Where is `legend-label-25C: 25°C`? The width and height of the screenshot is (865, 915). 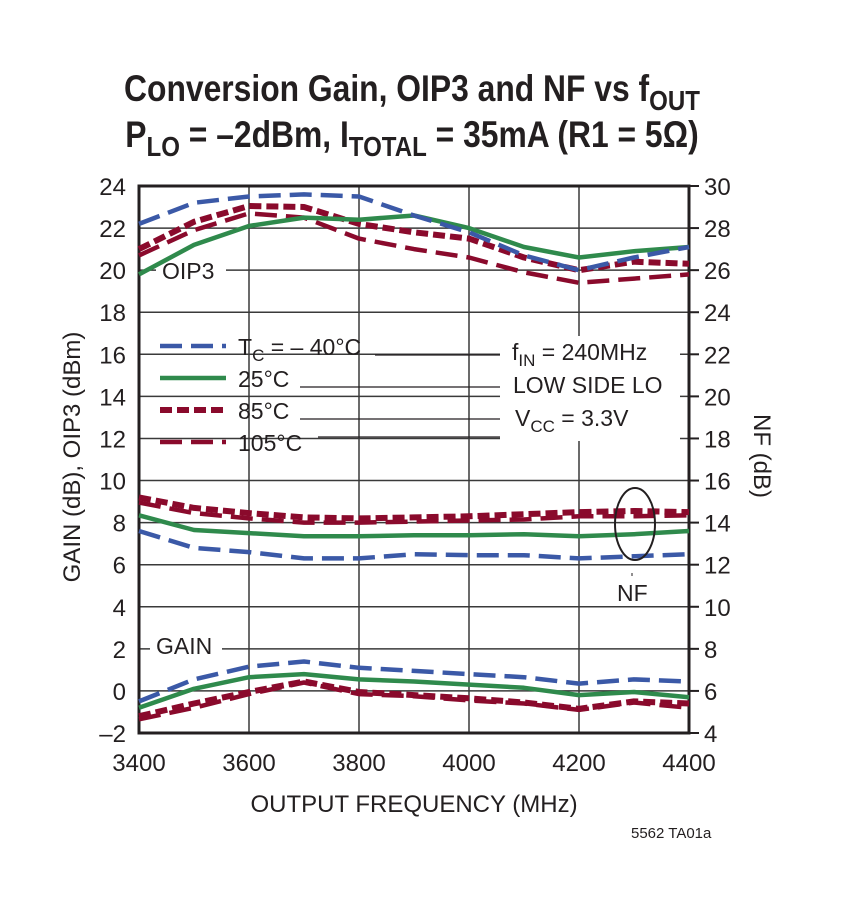
legend-label-25C: 25°C is located at coordinates (263, 379).